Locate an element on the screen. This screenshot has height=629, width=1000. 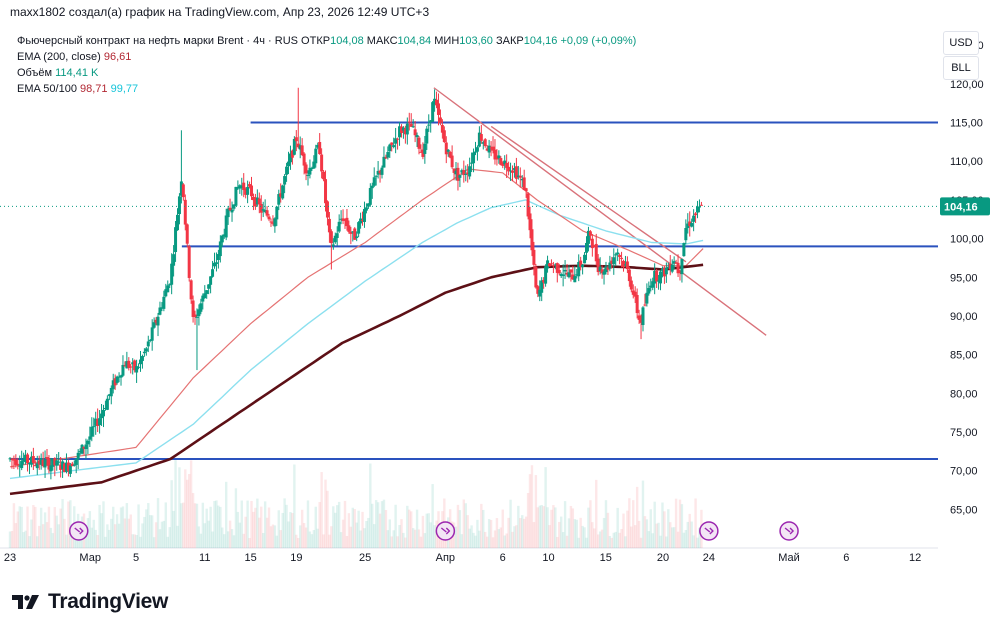
ema50-100-legend: EMA 50/100 98,71 99,77 is located at coordinates (77, 89).